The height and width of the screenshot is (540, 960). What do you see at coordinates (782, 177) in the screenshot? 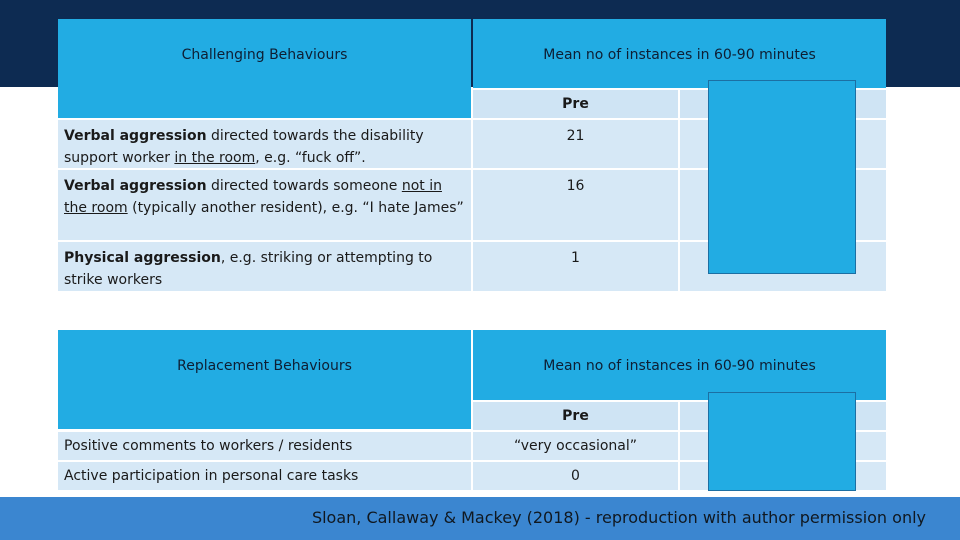
I see `post-column-mask-top` at bounding box center [782, 177].